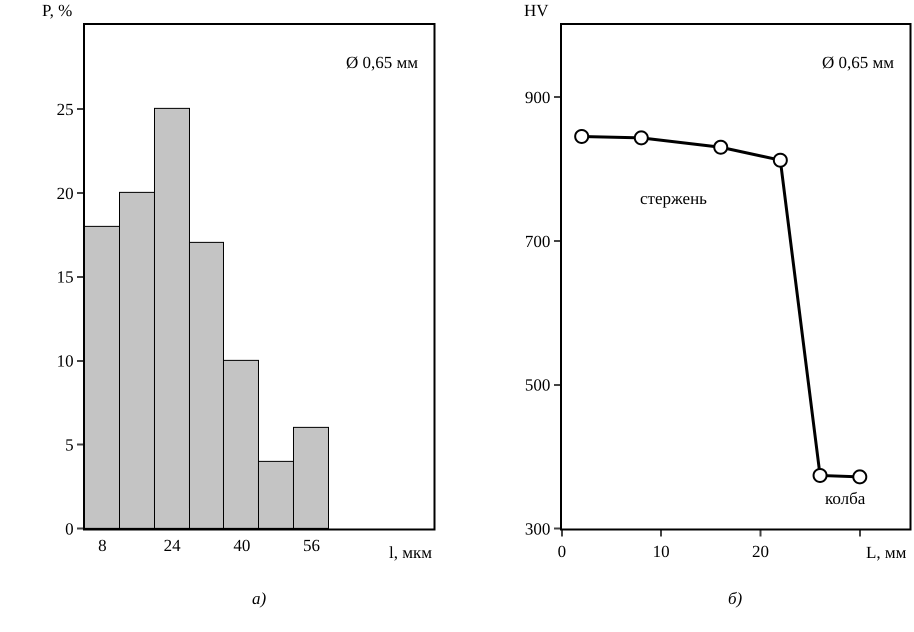  Describe the element at coordinates (410, 552) in the screenshot. I see `x-axis-title: l, мкм` at that location.